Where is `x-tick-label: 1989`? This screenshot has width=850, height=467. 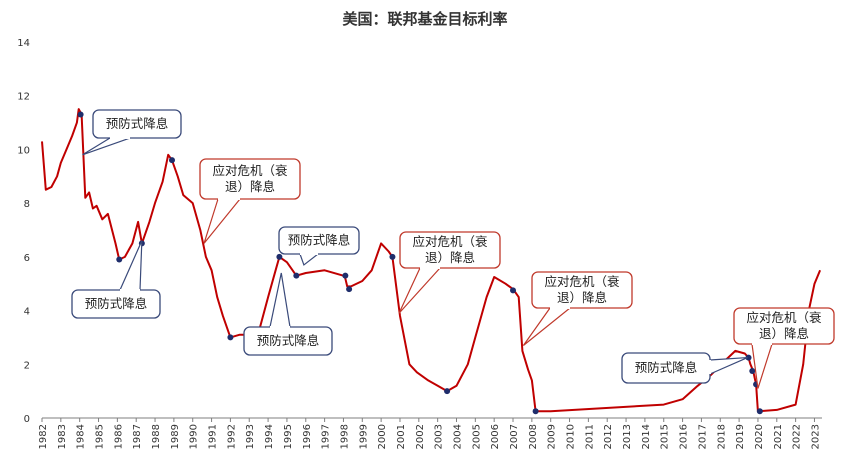
x-tick-label: 1989 is located at coordinates (175, 436).